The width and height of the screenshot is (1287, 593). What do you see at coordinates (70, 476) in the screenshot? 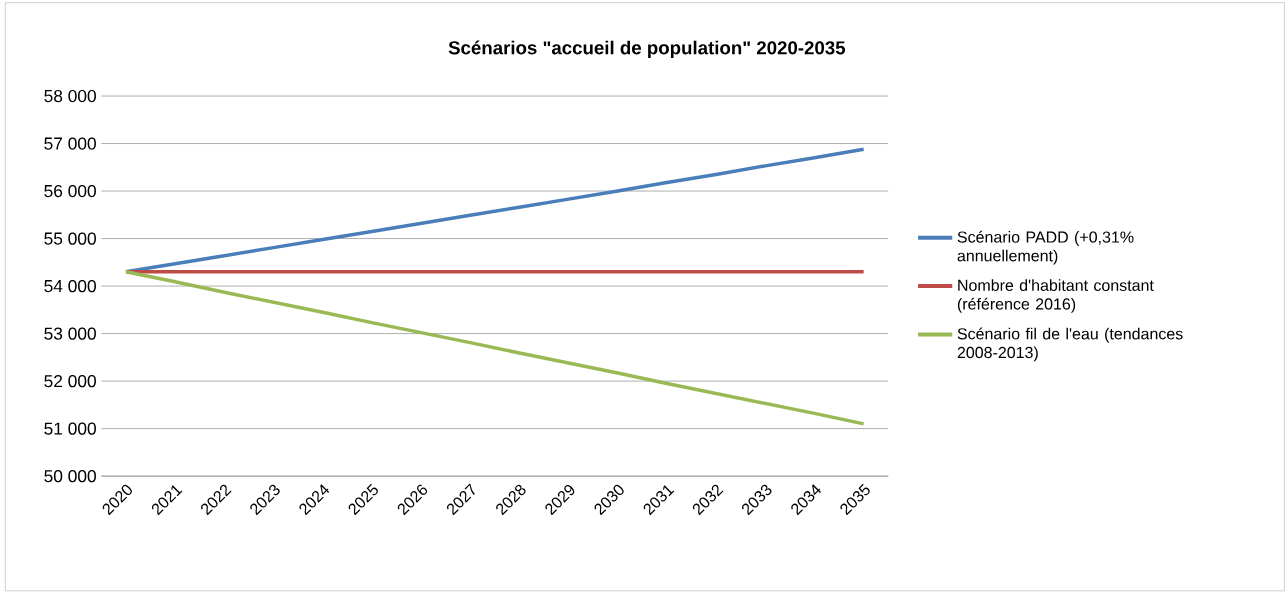
I see `y-tick-label: 50 000` at bounding box center [70, 476].